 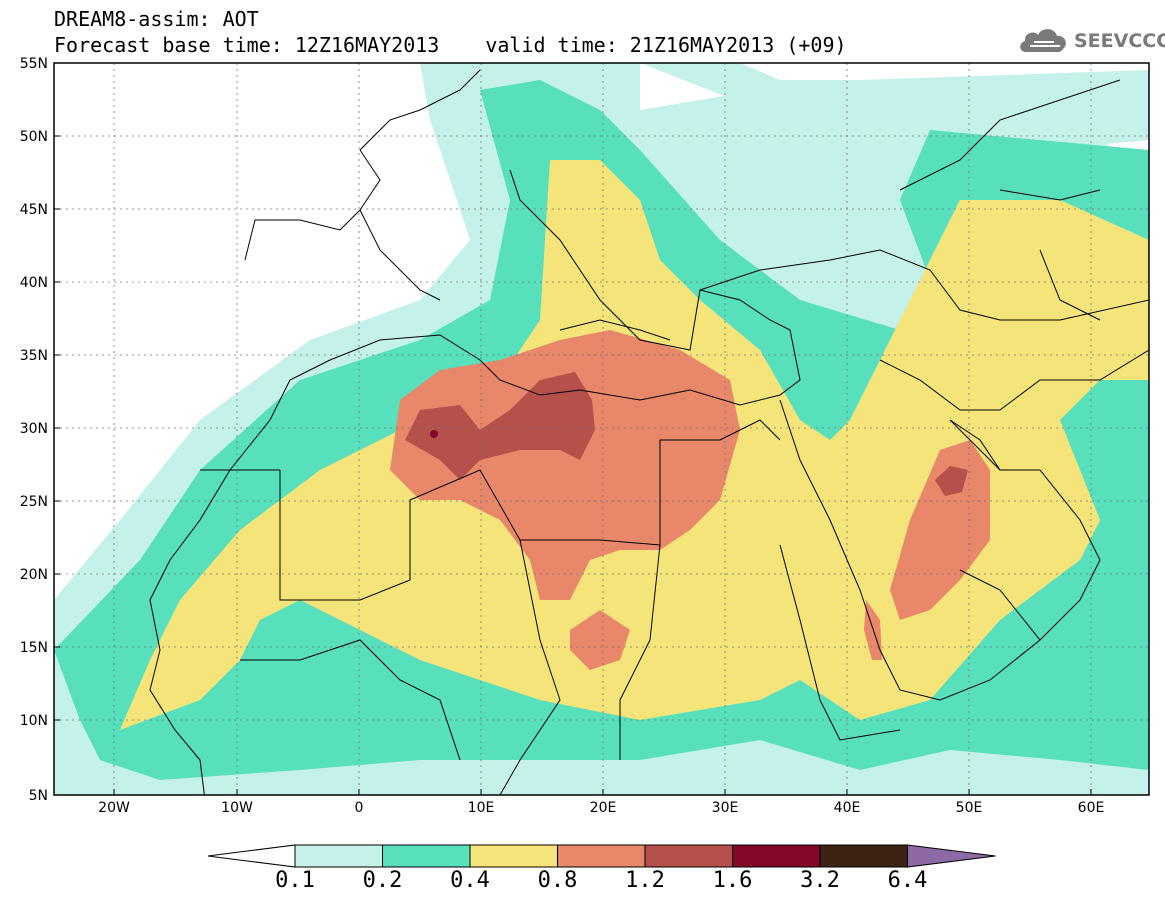 What do you see at coordinates (34, 137) in the screenshot?
I see `lat-label: 50N` at bounding box center [34, 137].